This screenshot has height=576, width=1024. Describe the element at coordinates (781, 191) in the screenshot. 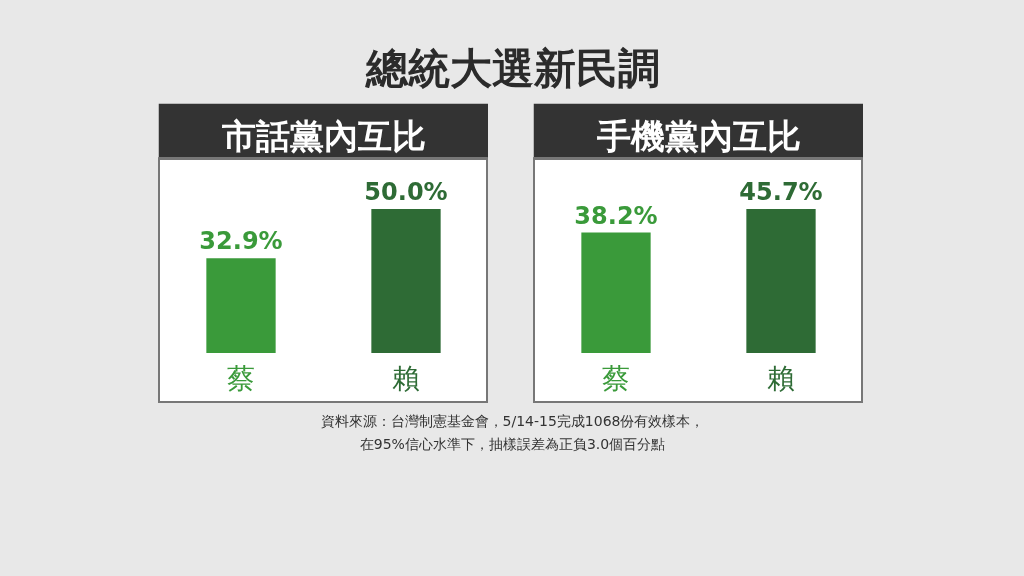

I see `data-label: 45.7%` at that location.